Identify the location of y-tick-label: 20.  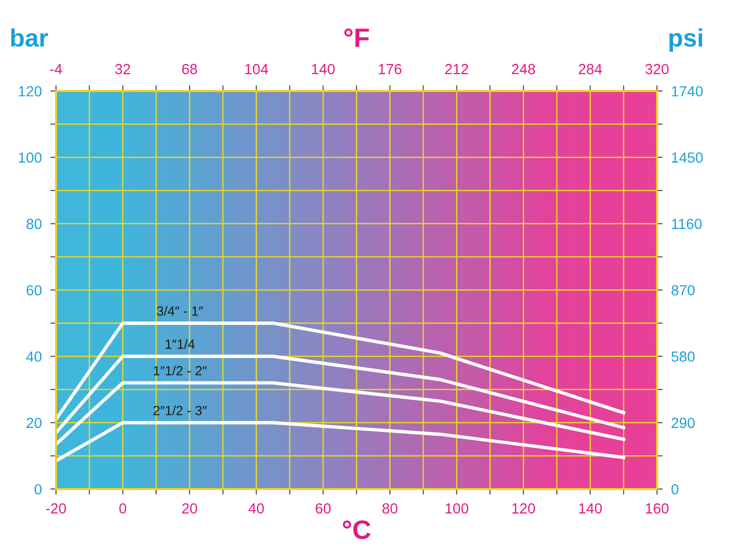
(34, 423).